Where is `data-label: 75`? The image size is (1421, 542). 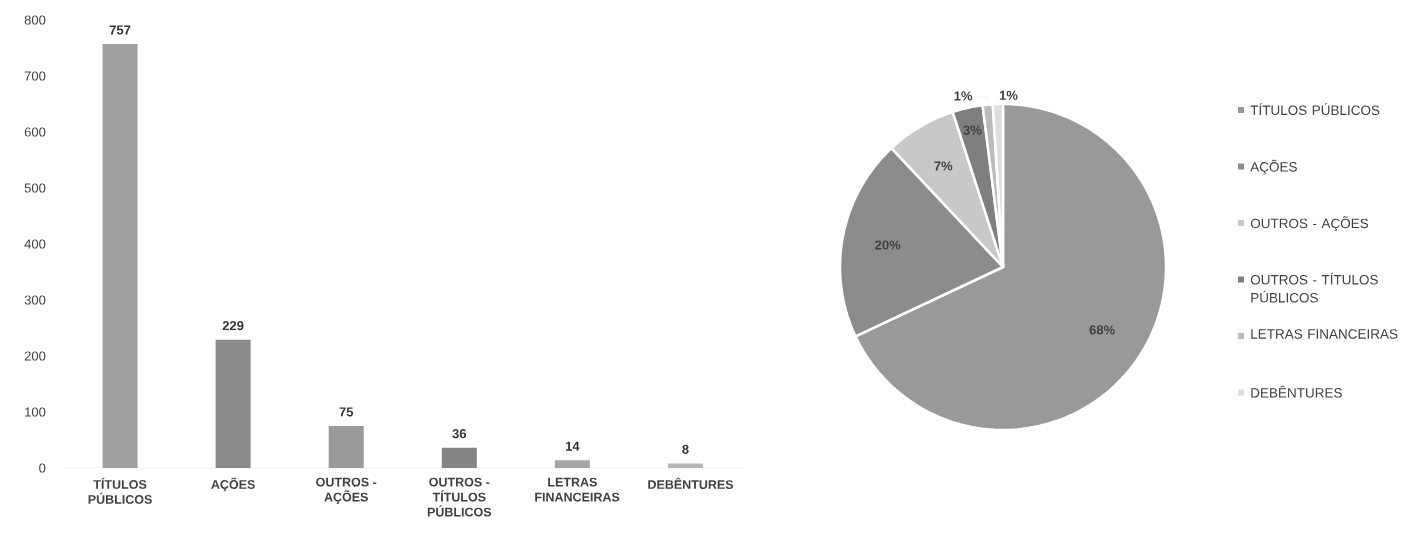 data-label: 75 is located at coordinates (346, 412).